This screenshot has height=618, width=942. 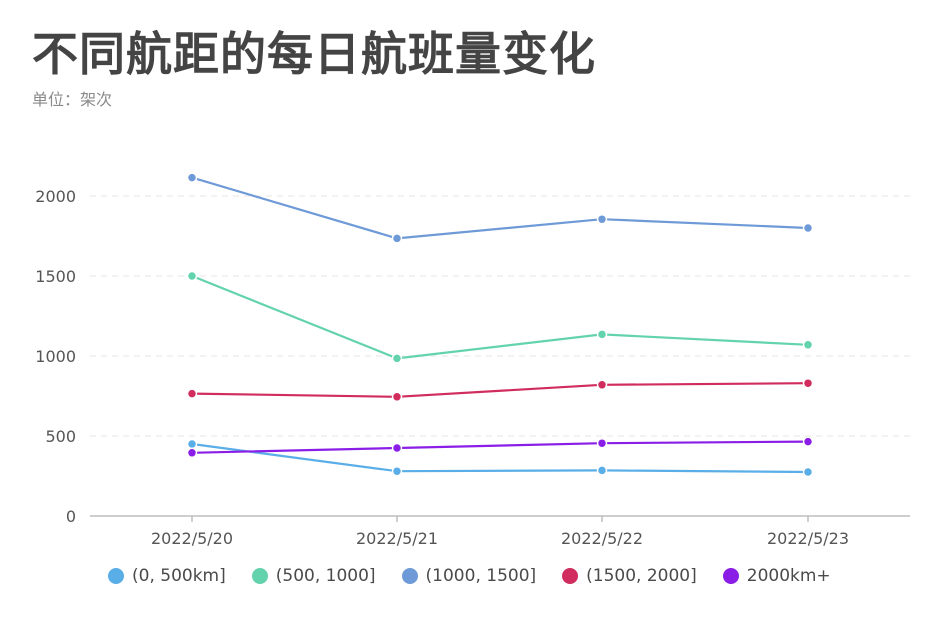 I want to click on x-tick-label: 2022/5/21, so click(x=397, y=538).